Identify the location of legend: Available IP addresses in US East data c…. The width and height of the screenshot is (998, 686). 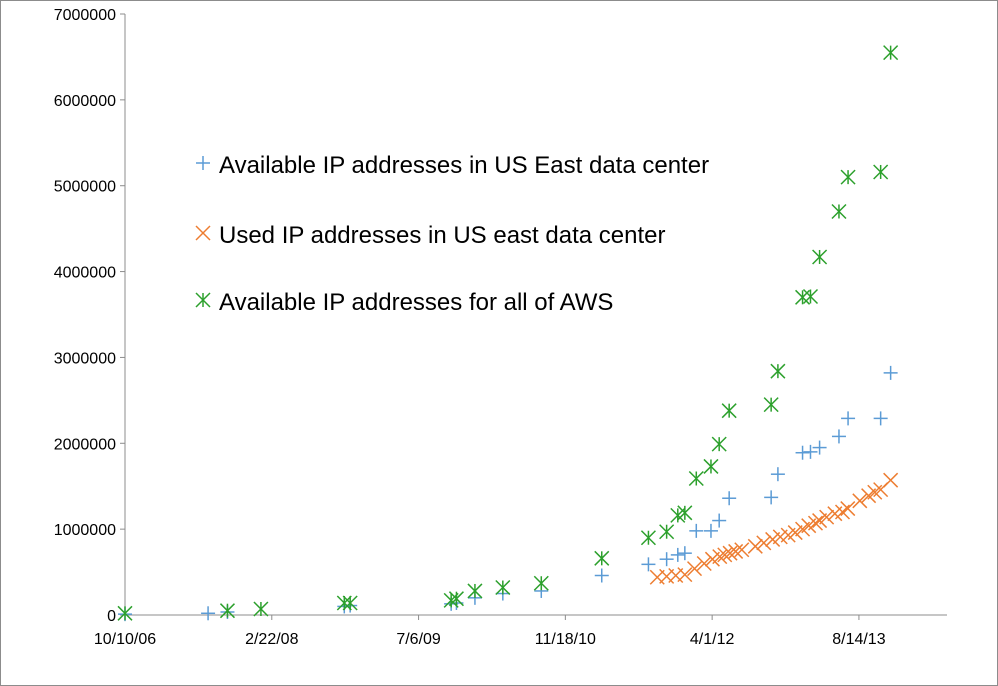
(452, 234).